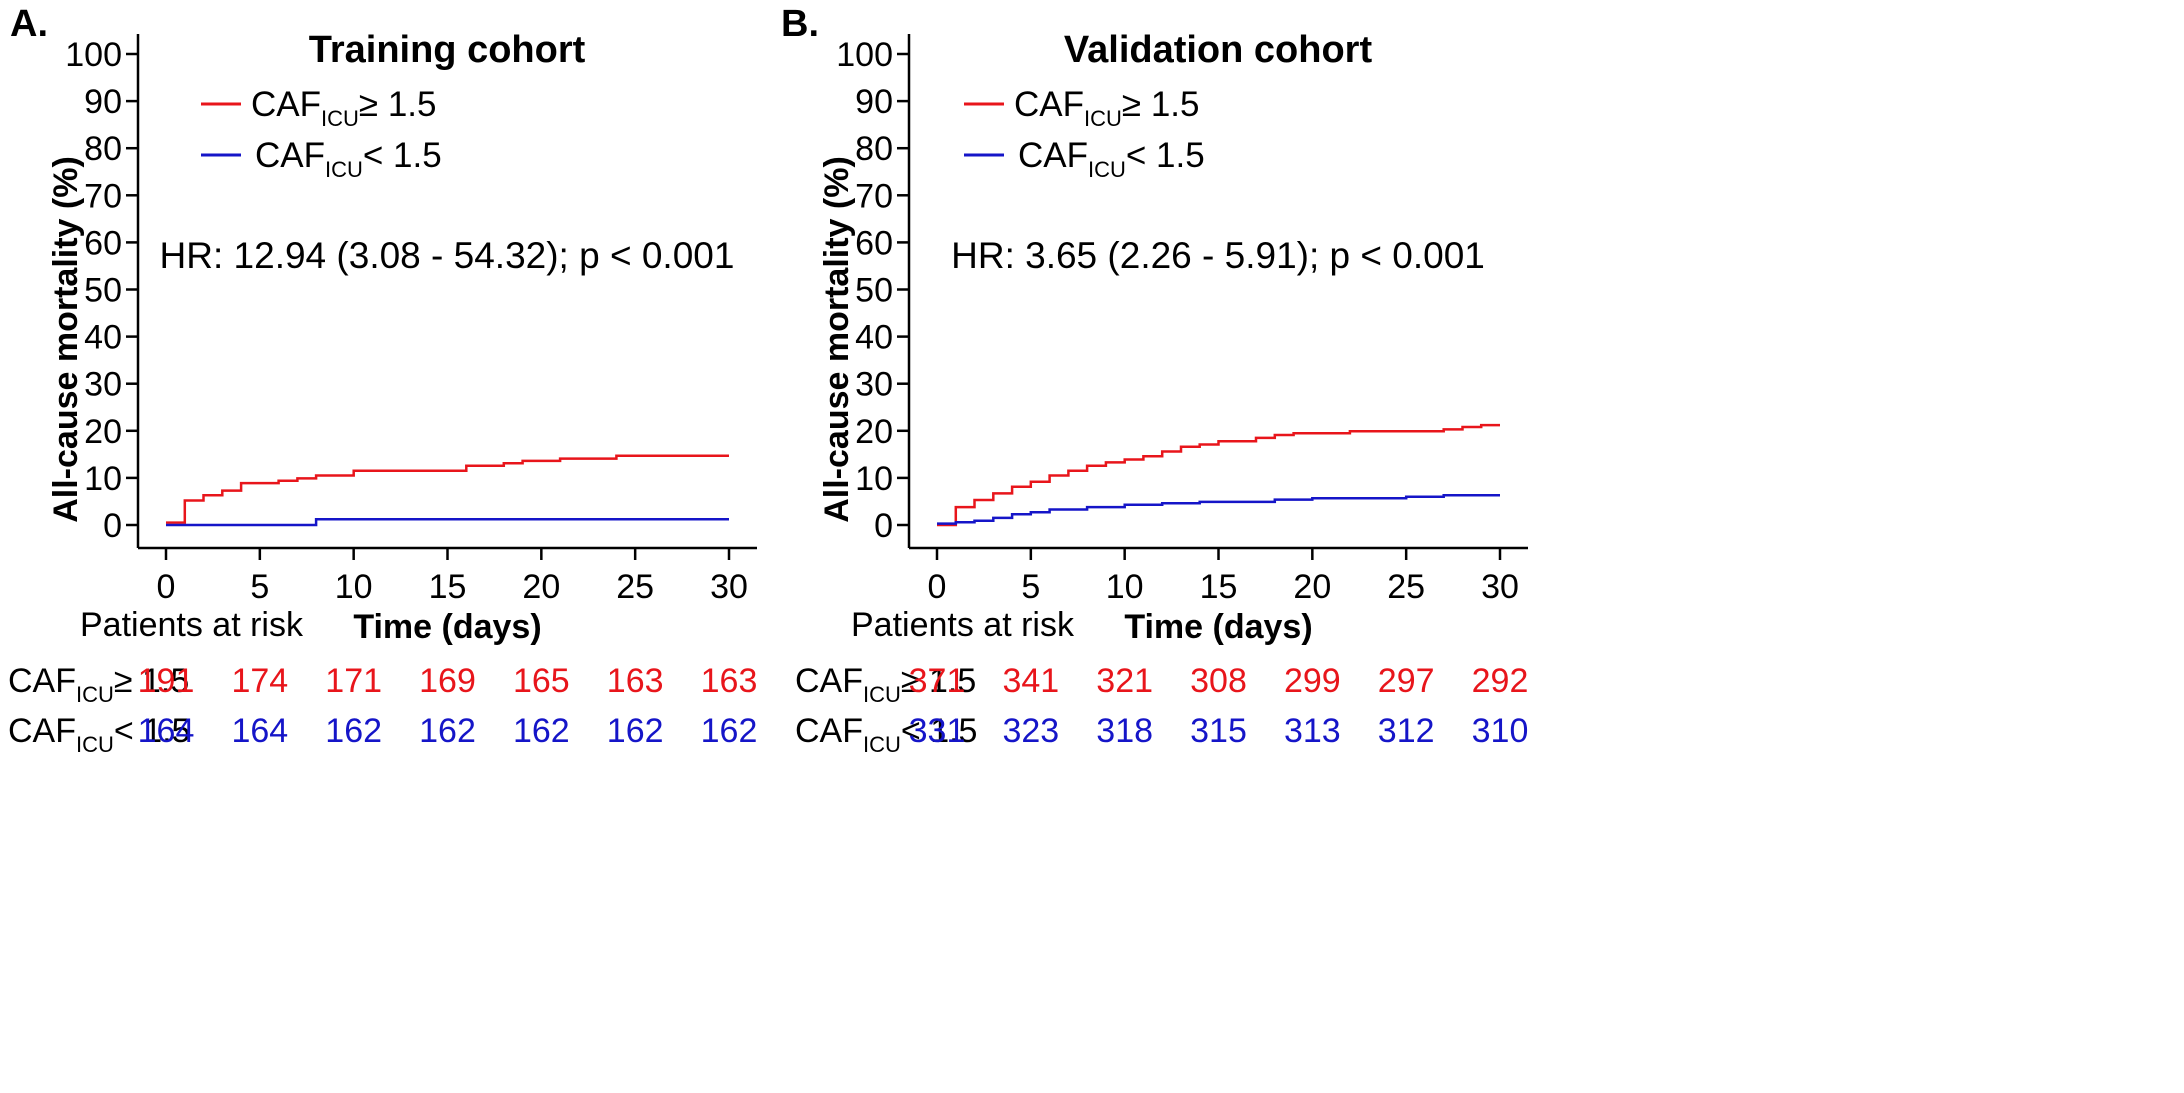 This screenshot has height=1093, width=2184. What do you see at coordinates (874, 196) in the screenshot?
I see `y-tick-label: 70` at bounding box center [874, 196].